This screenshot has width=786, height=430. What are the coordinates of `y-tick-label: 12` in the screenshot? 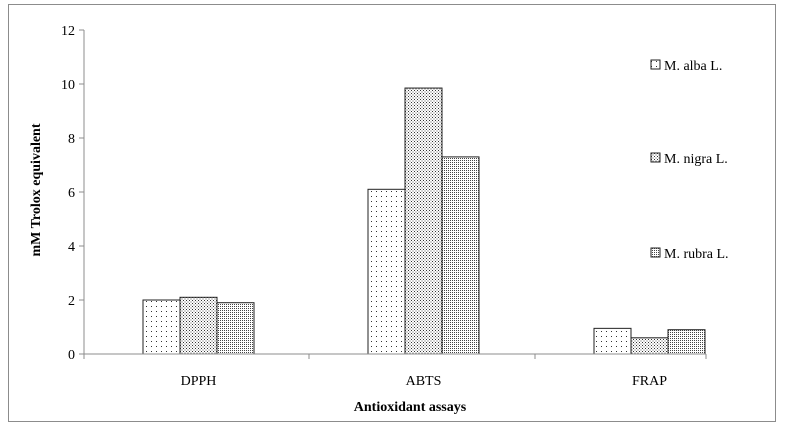 It's located at (68, 31).